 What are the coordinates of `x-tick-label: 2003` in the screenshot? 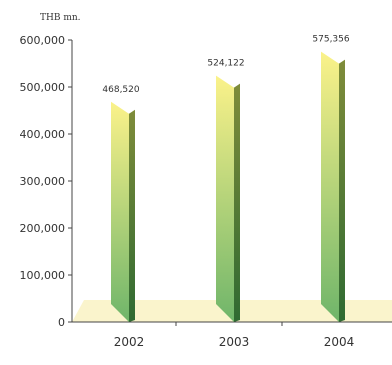 It's located at (234, 342).